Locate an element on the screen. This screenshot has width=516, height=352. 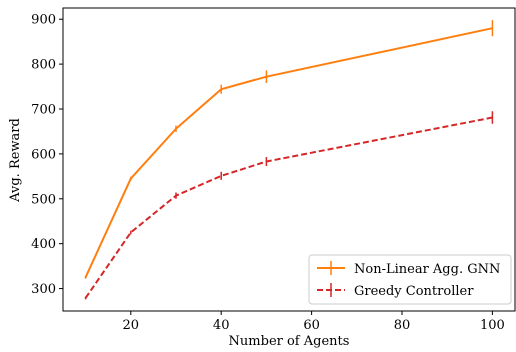
y-tick-label: 900 is located at coordinates (43, 20).